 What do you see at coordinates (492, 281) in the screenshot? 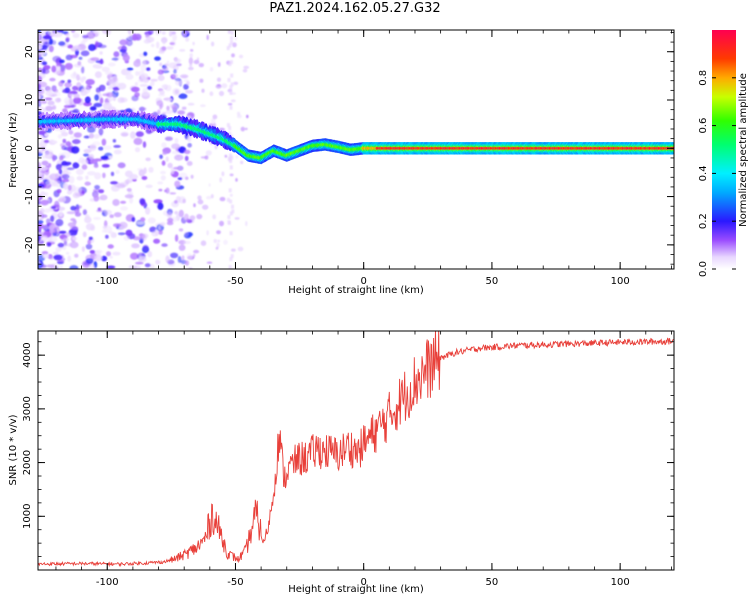
I see `top-x-tick-label: 50` at bounding box center [492, 281].